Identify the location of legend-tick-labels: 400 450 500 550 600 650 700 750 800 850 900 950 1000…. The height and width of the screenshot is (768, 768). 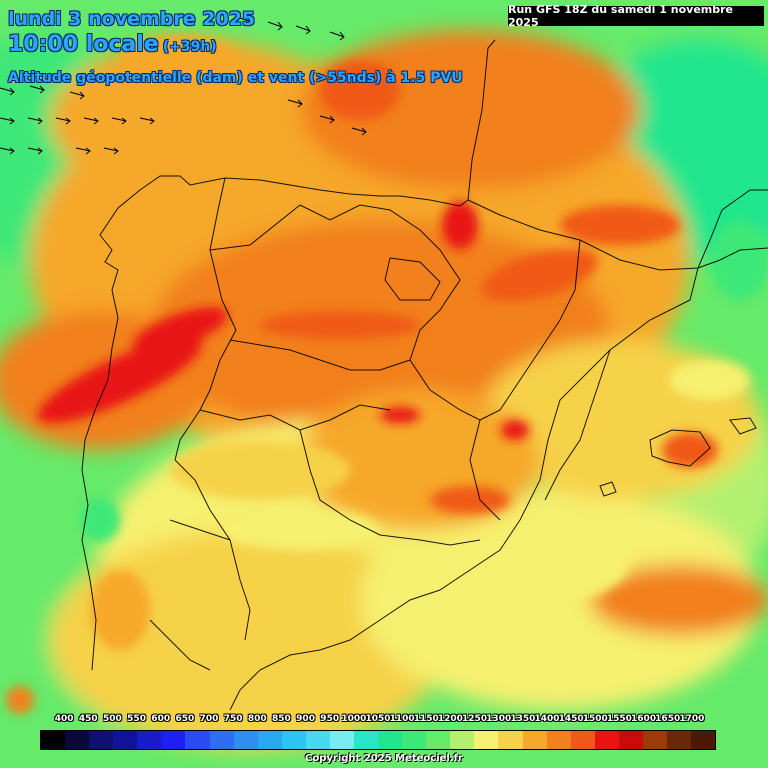
(378, 721).